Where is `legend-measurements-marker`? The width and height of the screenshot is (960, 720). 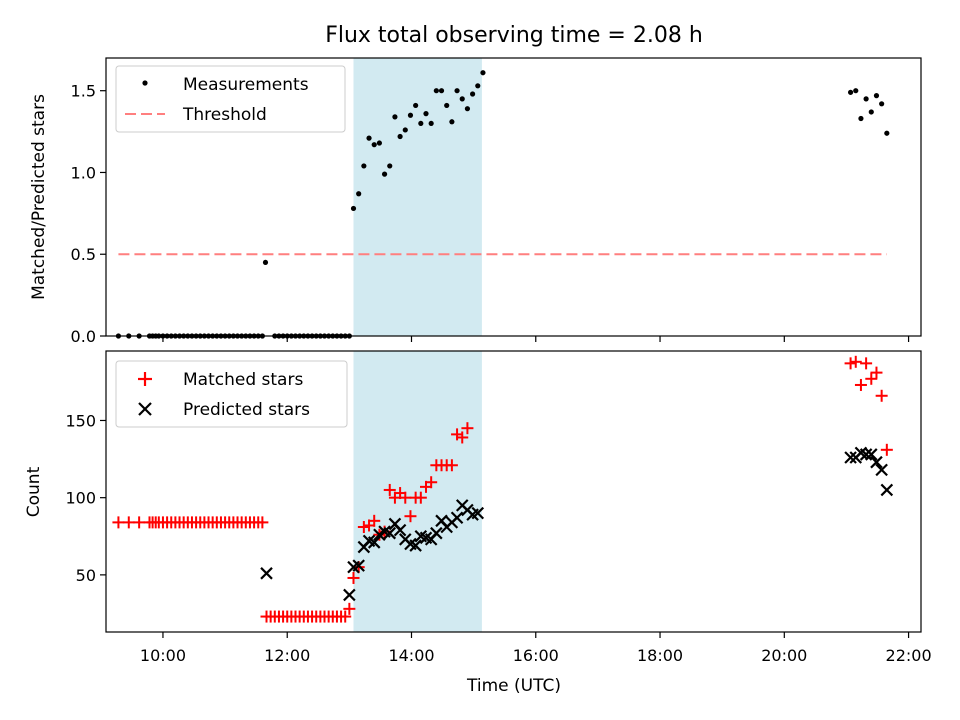 legend-measurements-marker is located at coordinates (145, 83).